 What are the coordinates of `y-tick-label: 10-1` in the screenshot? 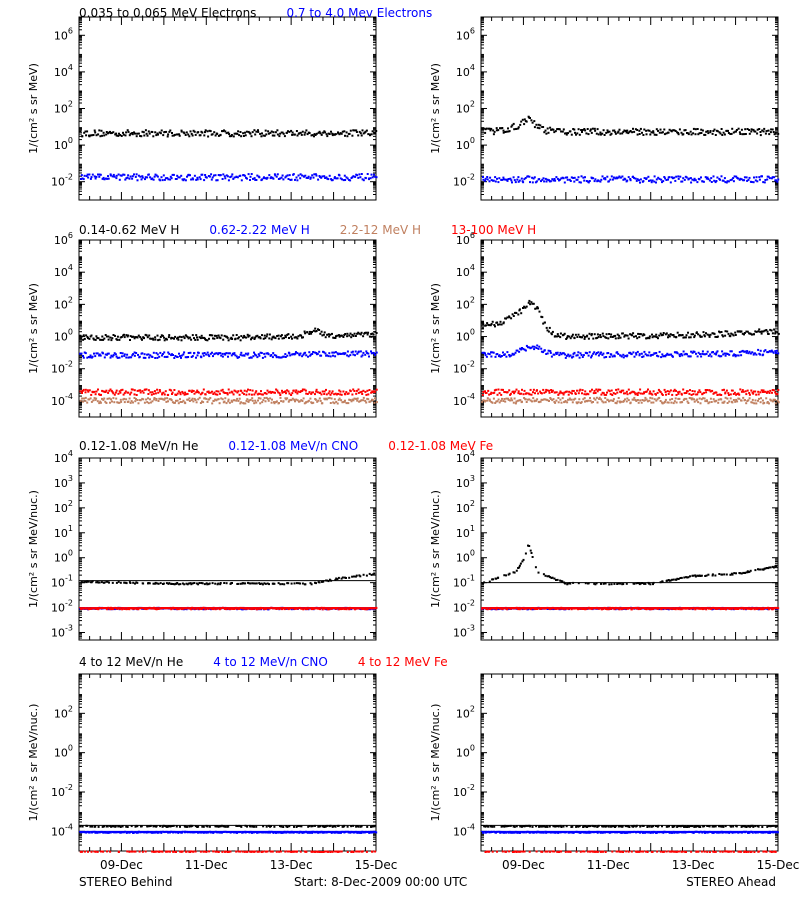 It's located at (62, 582).